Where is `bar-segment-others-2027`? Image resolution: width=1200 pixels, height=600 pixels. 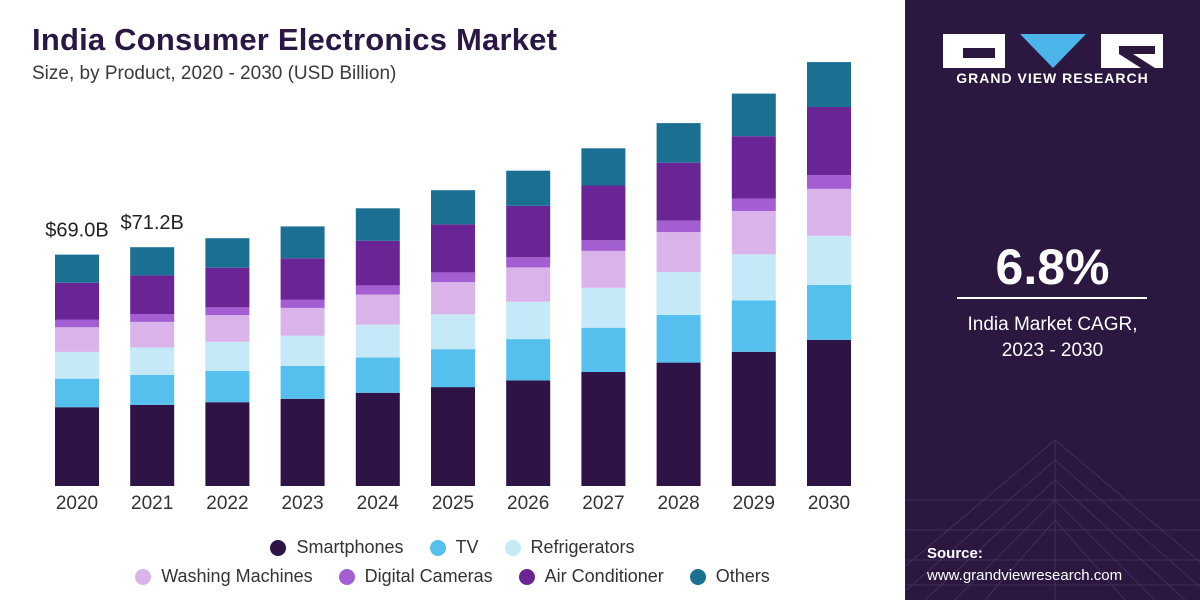 bar-segment-others-2027 is located at coordinates (603, 167).